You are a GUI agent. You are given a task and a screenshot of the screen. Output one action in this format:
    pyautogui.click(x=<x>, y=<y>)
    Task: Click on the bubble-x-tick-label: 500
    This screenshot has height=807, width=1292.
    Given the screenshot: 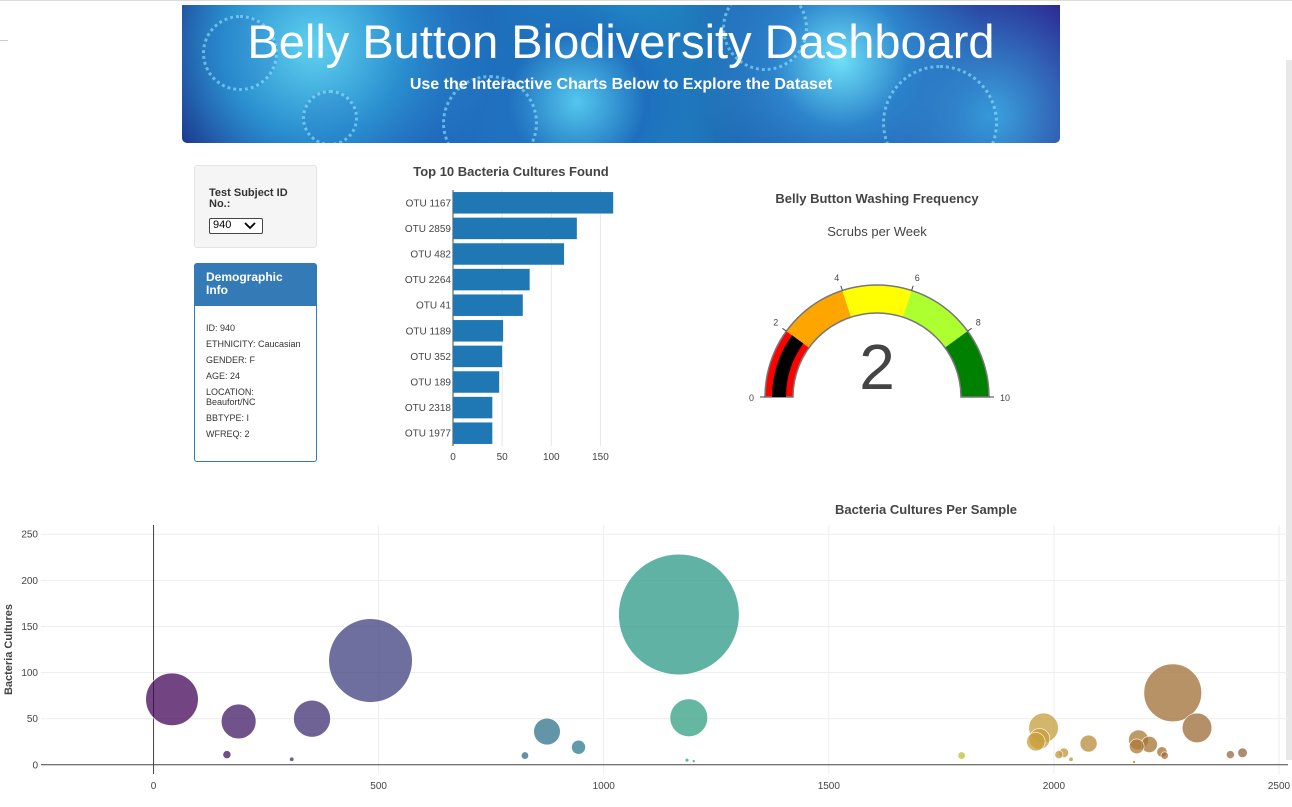 What is the action you would take?
    pyautogui.click(x=378, y=786)
    